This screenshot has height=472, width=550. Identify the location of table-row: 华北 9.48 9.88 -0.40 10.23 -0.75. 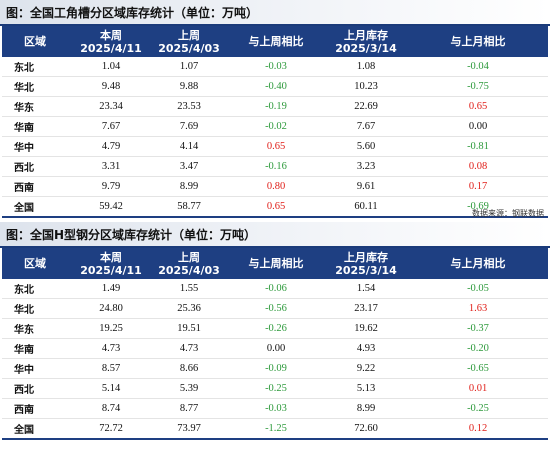
(275, 86).